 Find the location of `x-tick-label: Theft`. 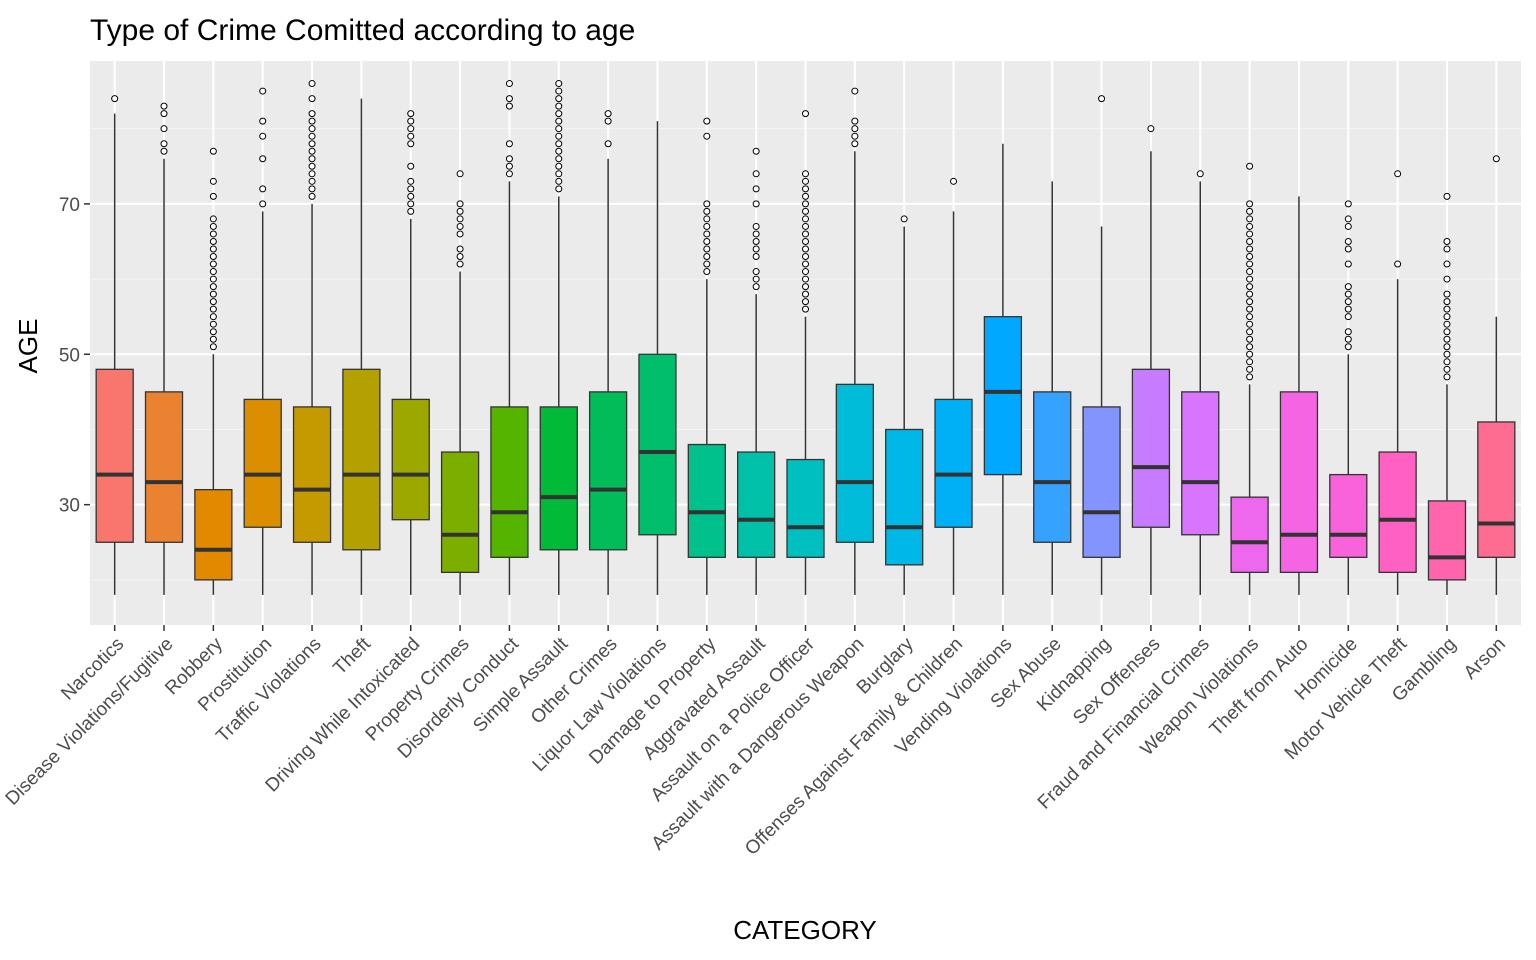

x-tick-label: Theft is located at coordinates (352, 656).